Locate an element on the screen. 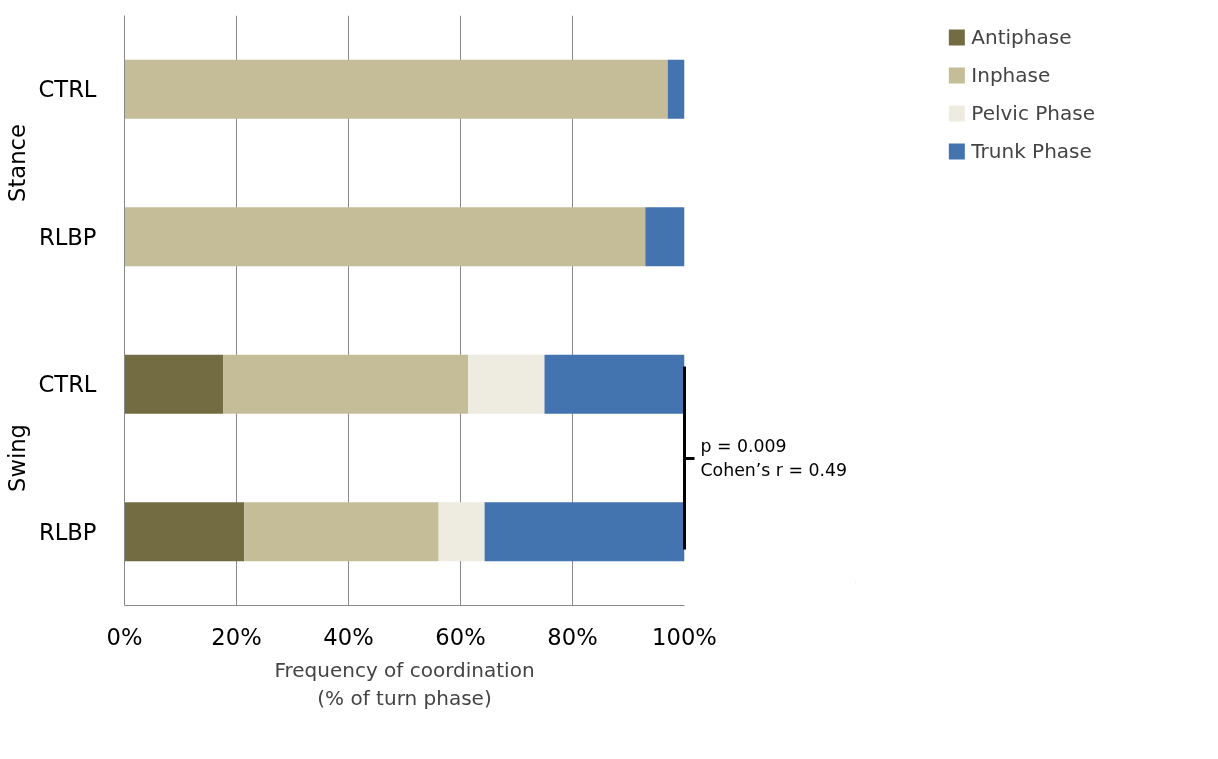  legend-label: Antiphase is located at coordinates (1021, 37).